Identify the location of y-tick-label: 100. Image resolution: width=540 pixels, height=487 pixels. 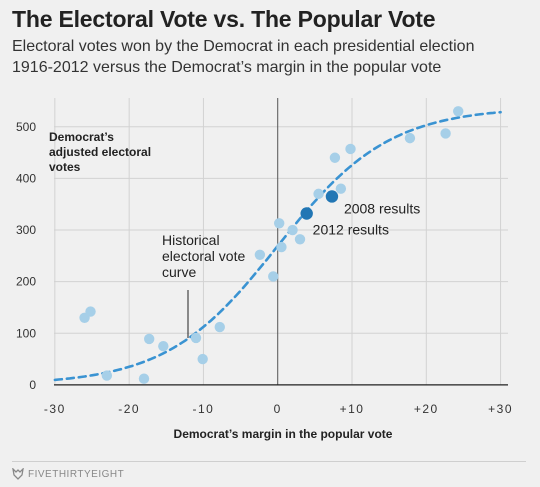
(26, 333).